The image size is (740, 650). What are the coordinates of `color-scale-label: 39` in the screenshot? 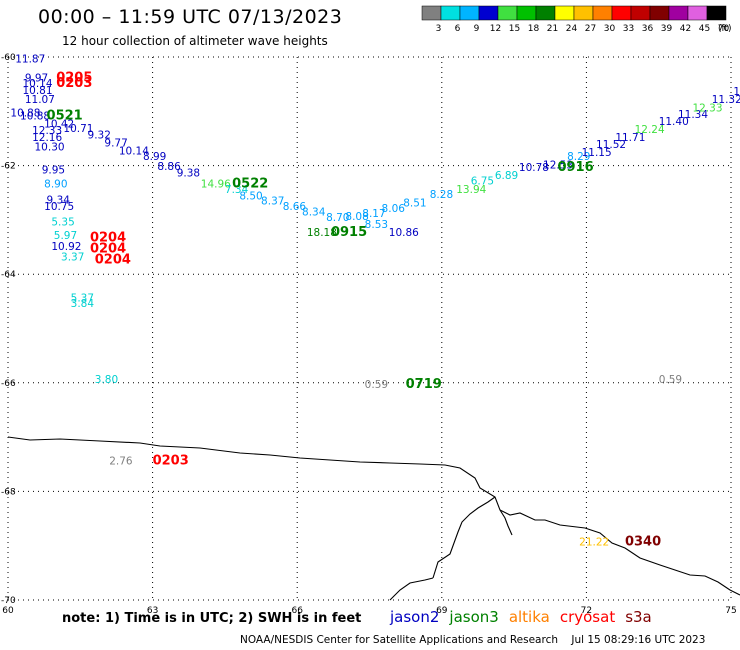 It's located at (667, 29).